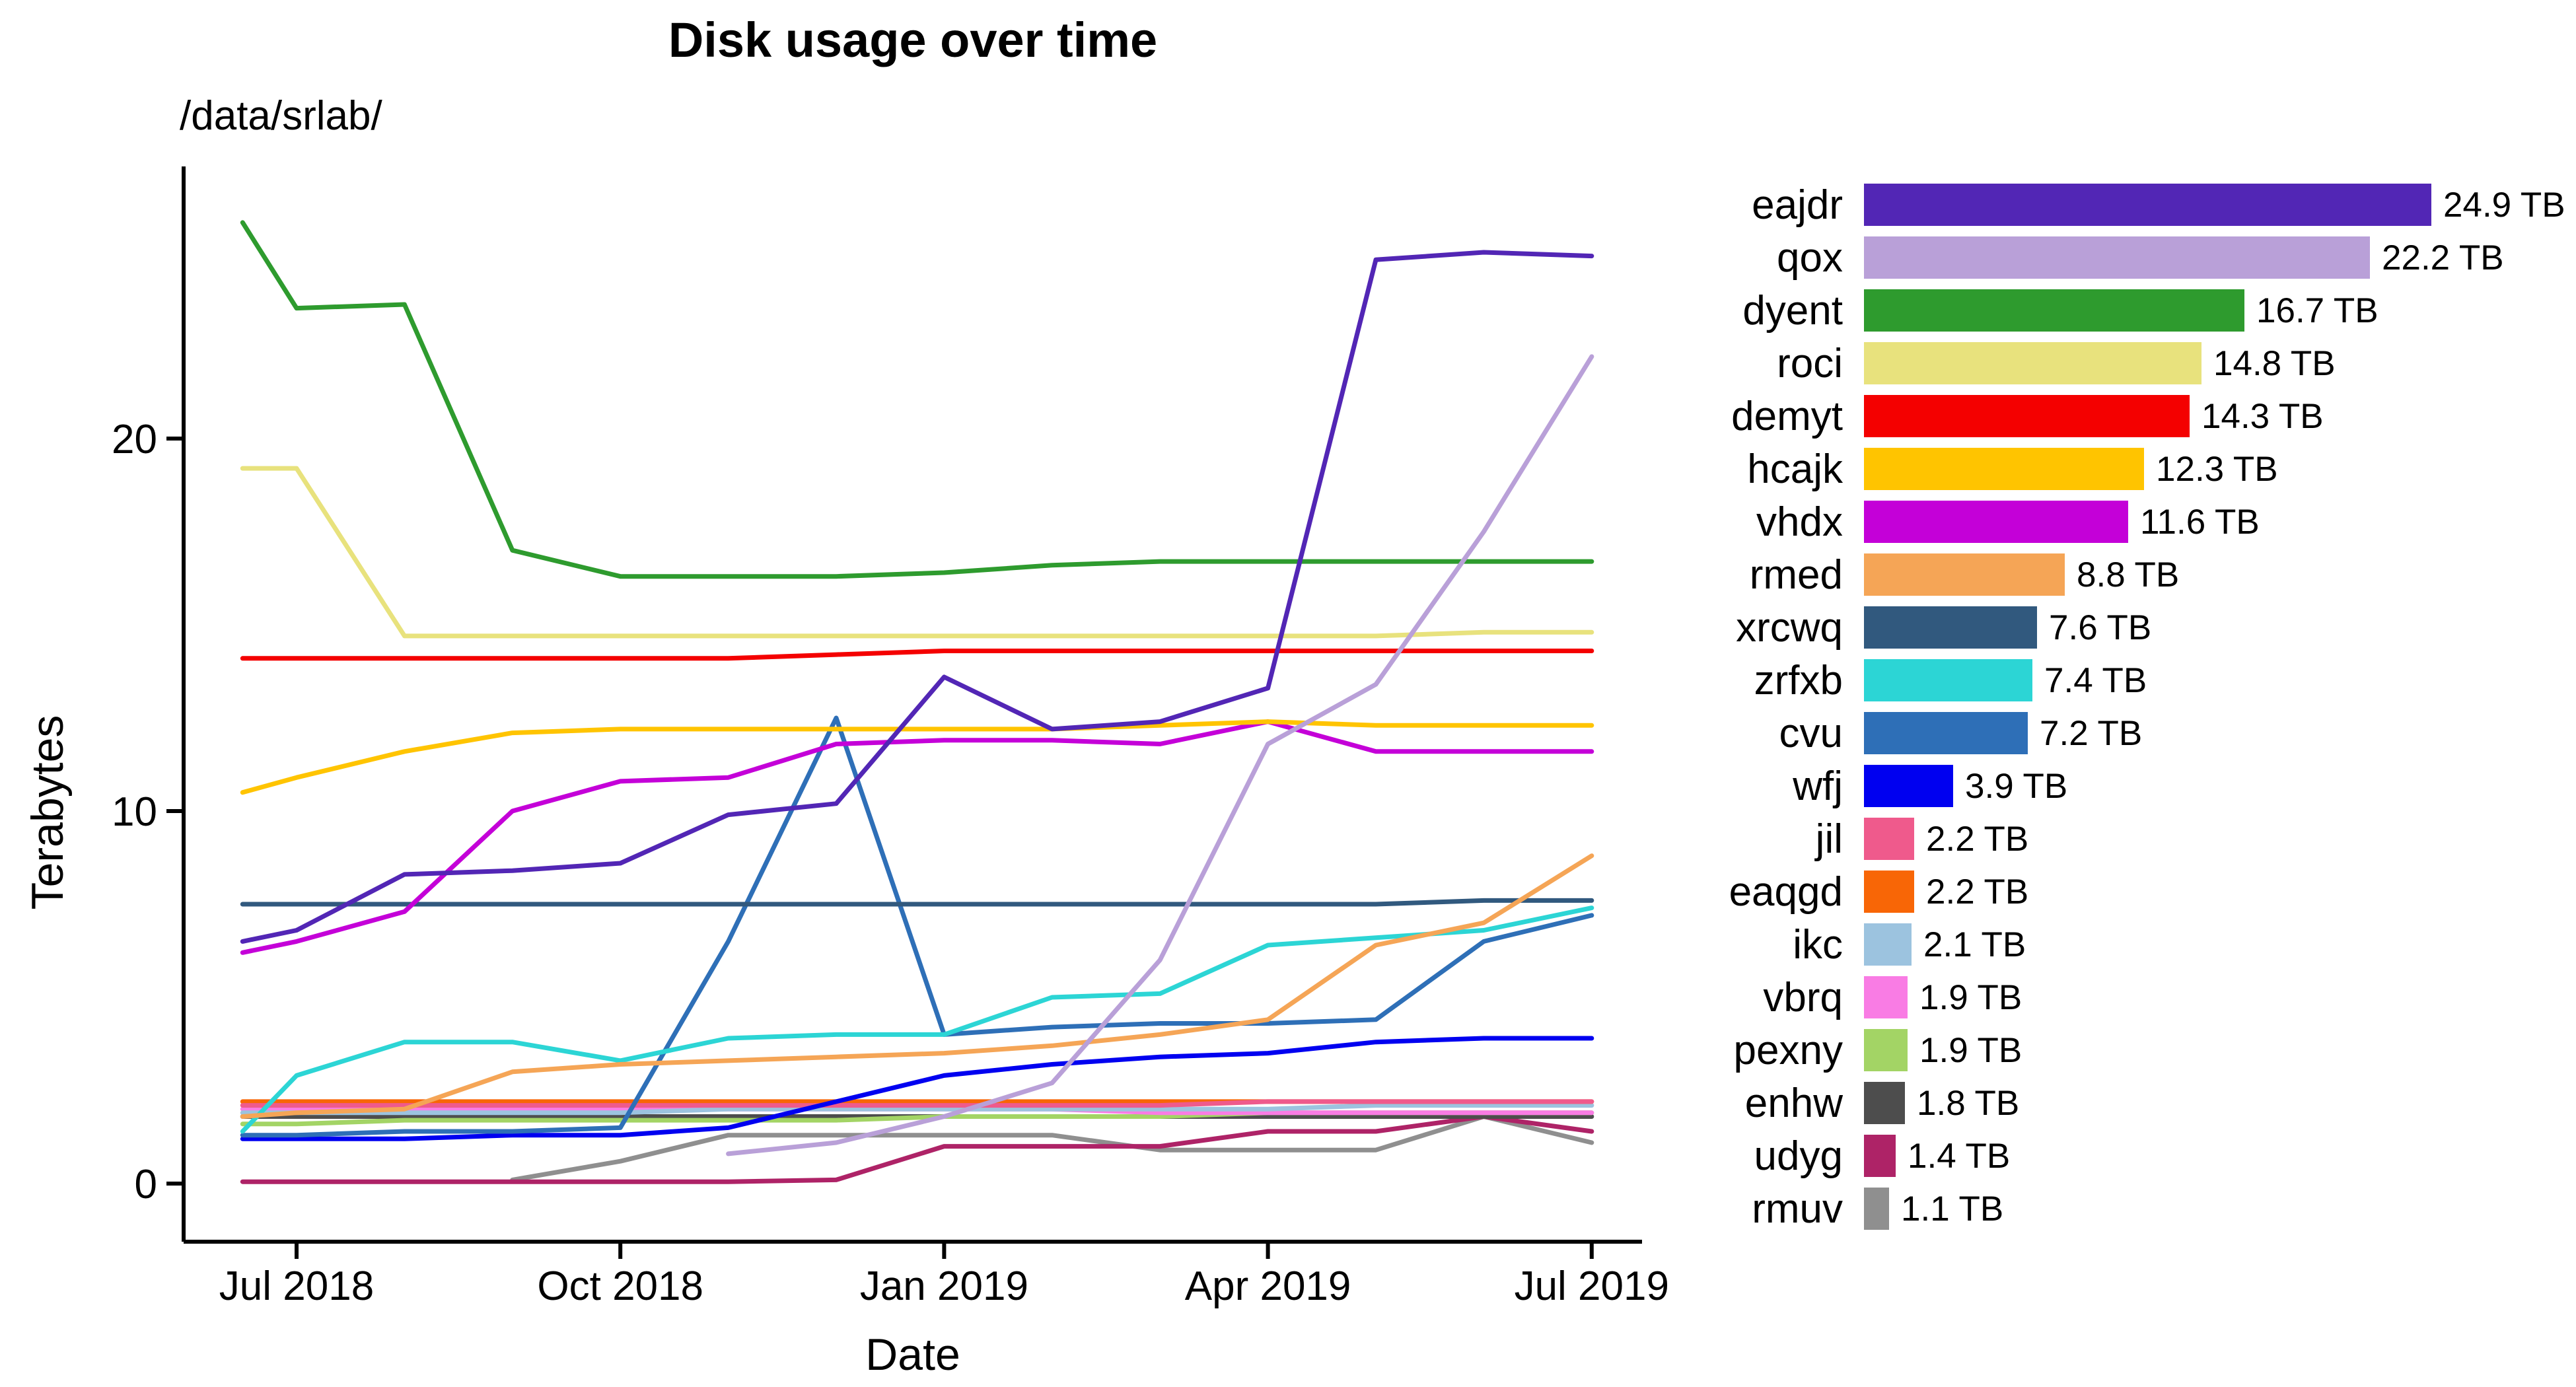 This screenshot has height=1387, width=2576. I want to click on legend-series-name: jil, so click(1829, 839).